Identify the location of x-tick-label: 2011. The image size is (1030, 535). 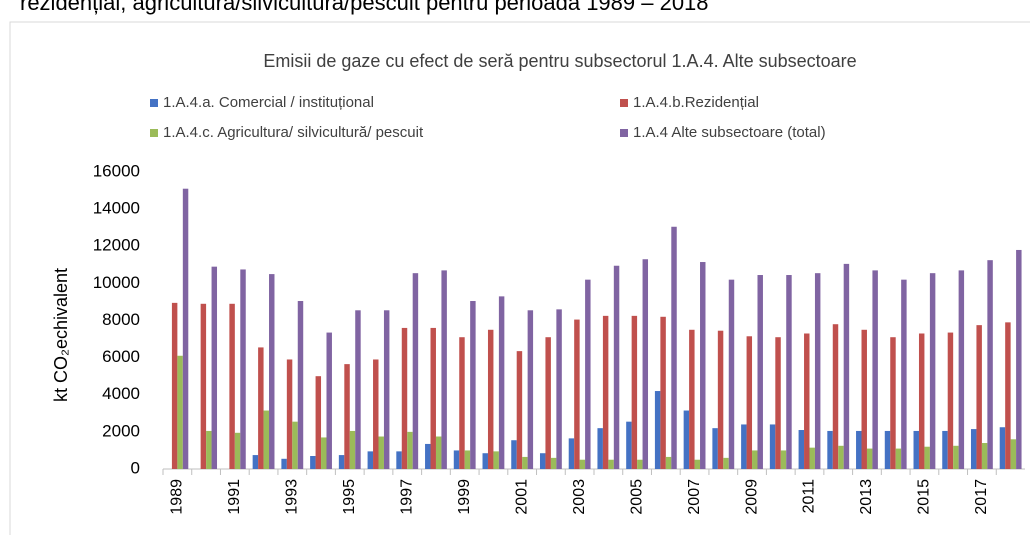
(809, 496).